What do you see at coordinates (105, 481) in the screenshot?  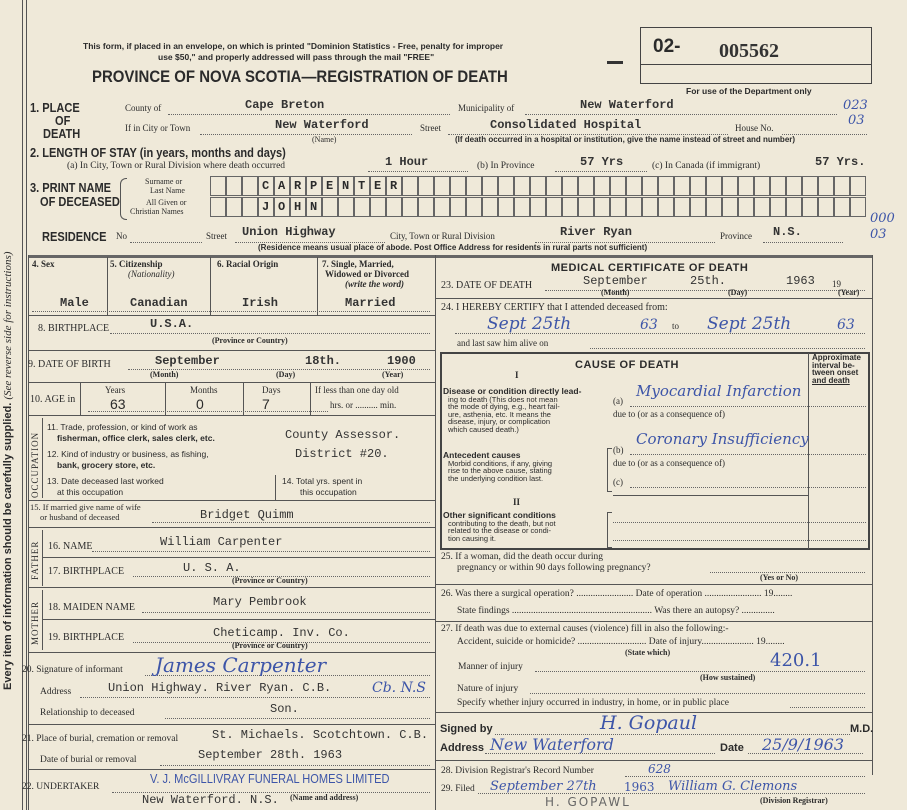 I see `last-worked-label: 13. Date deceased last worked` at bounding box center [105, 481].